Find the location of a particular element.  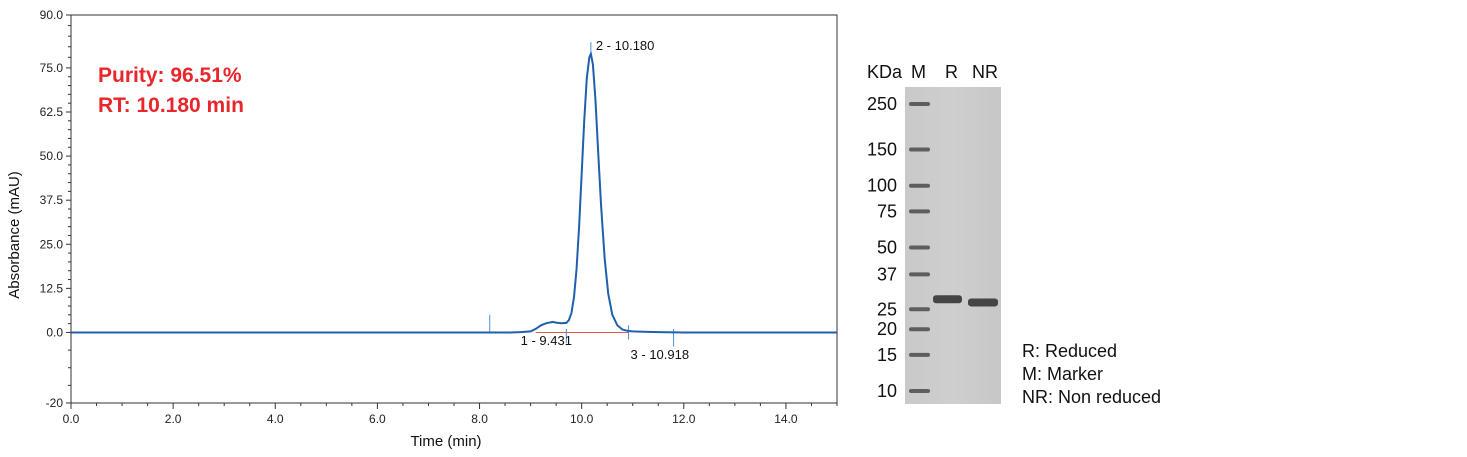

lane-header-nr: NR is located at coordinates (985, 72).